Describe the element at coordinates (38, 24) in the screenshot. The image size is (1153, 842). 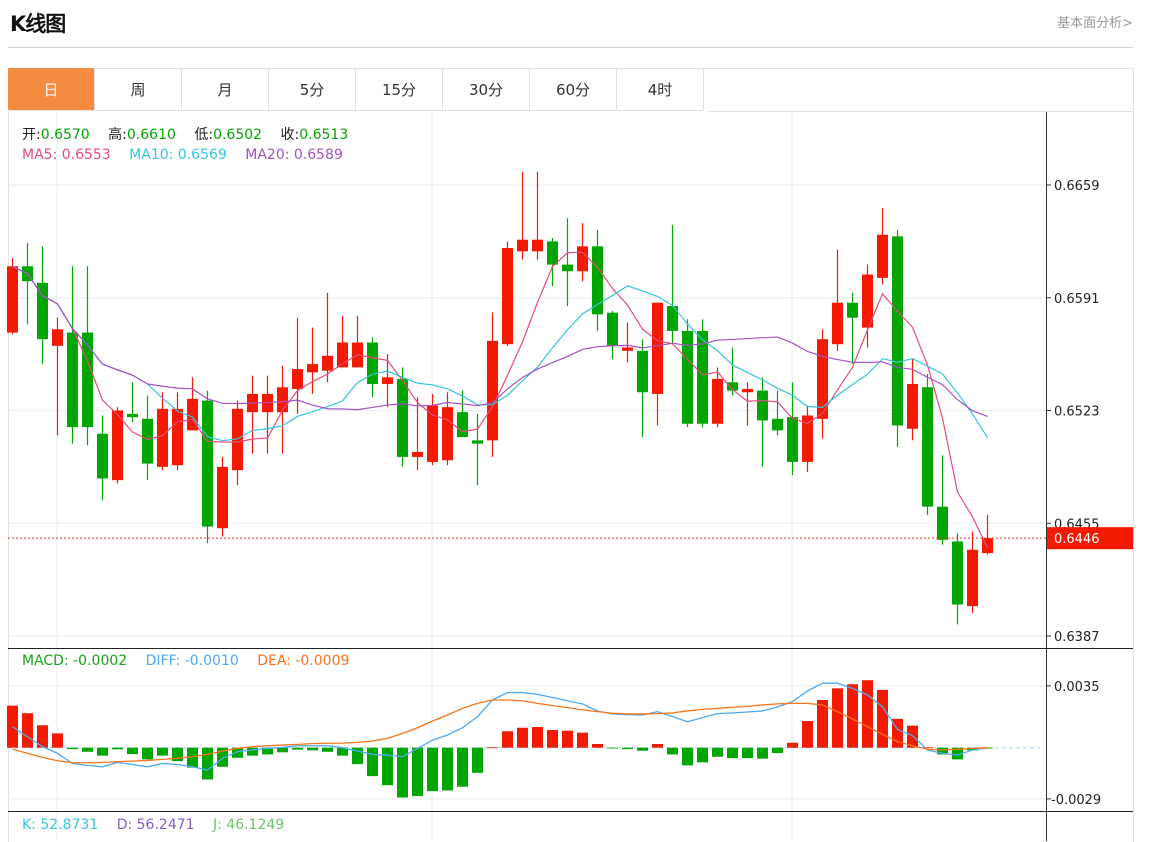
I see `page-title: K线图` at that location.